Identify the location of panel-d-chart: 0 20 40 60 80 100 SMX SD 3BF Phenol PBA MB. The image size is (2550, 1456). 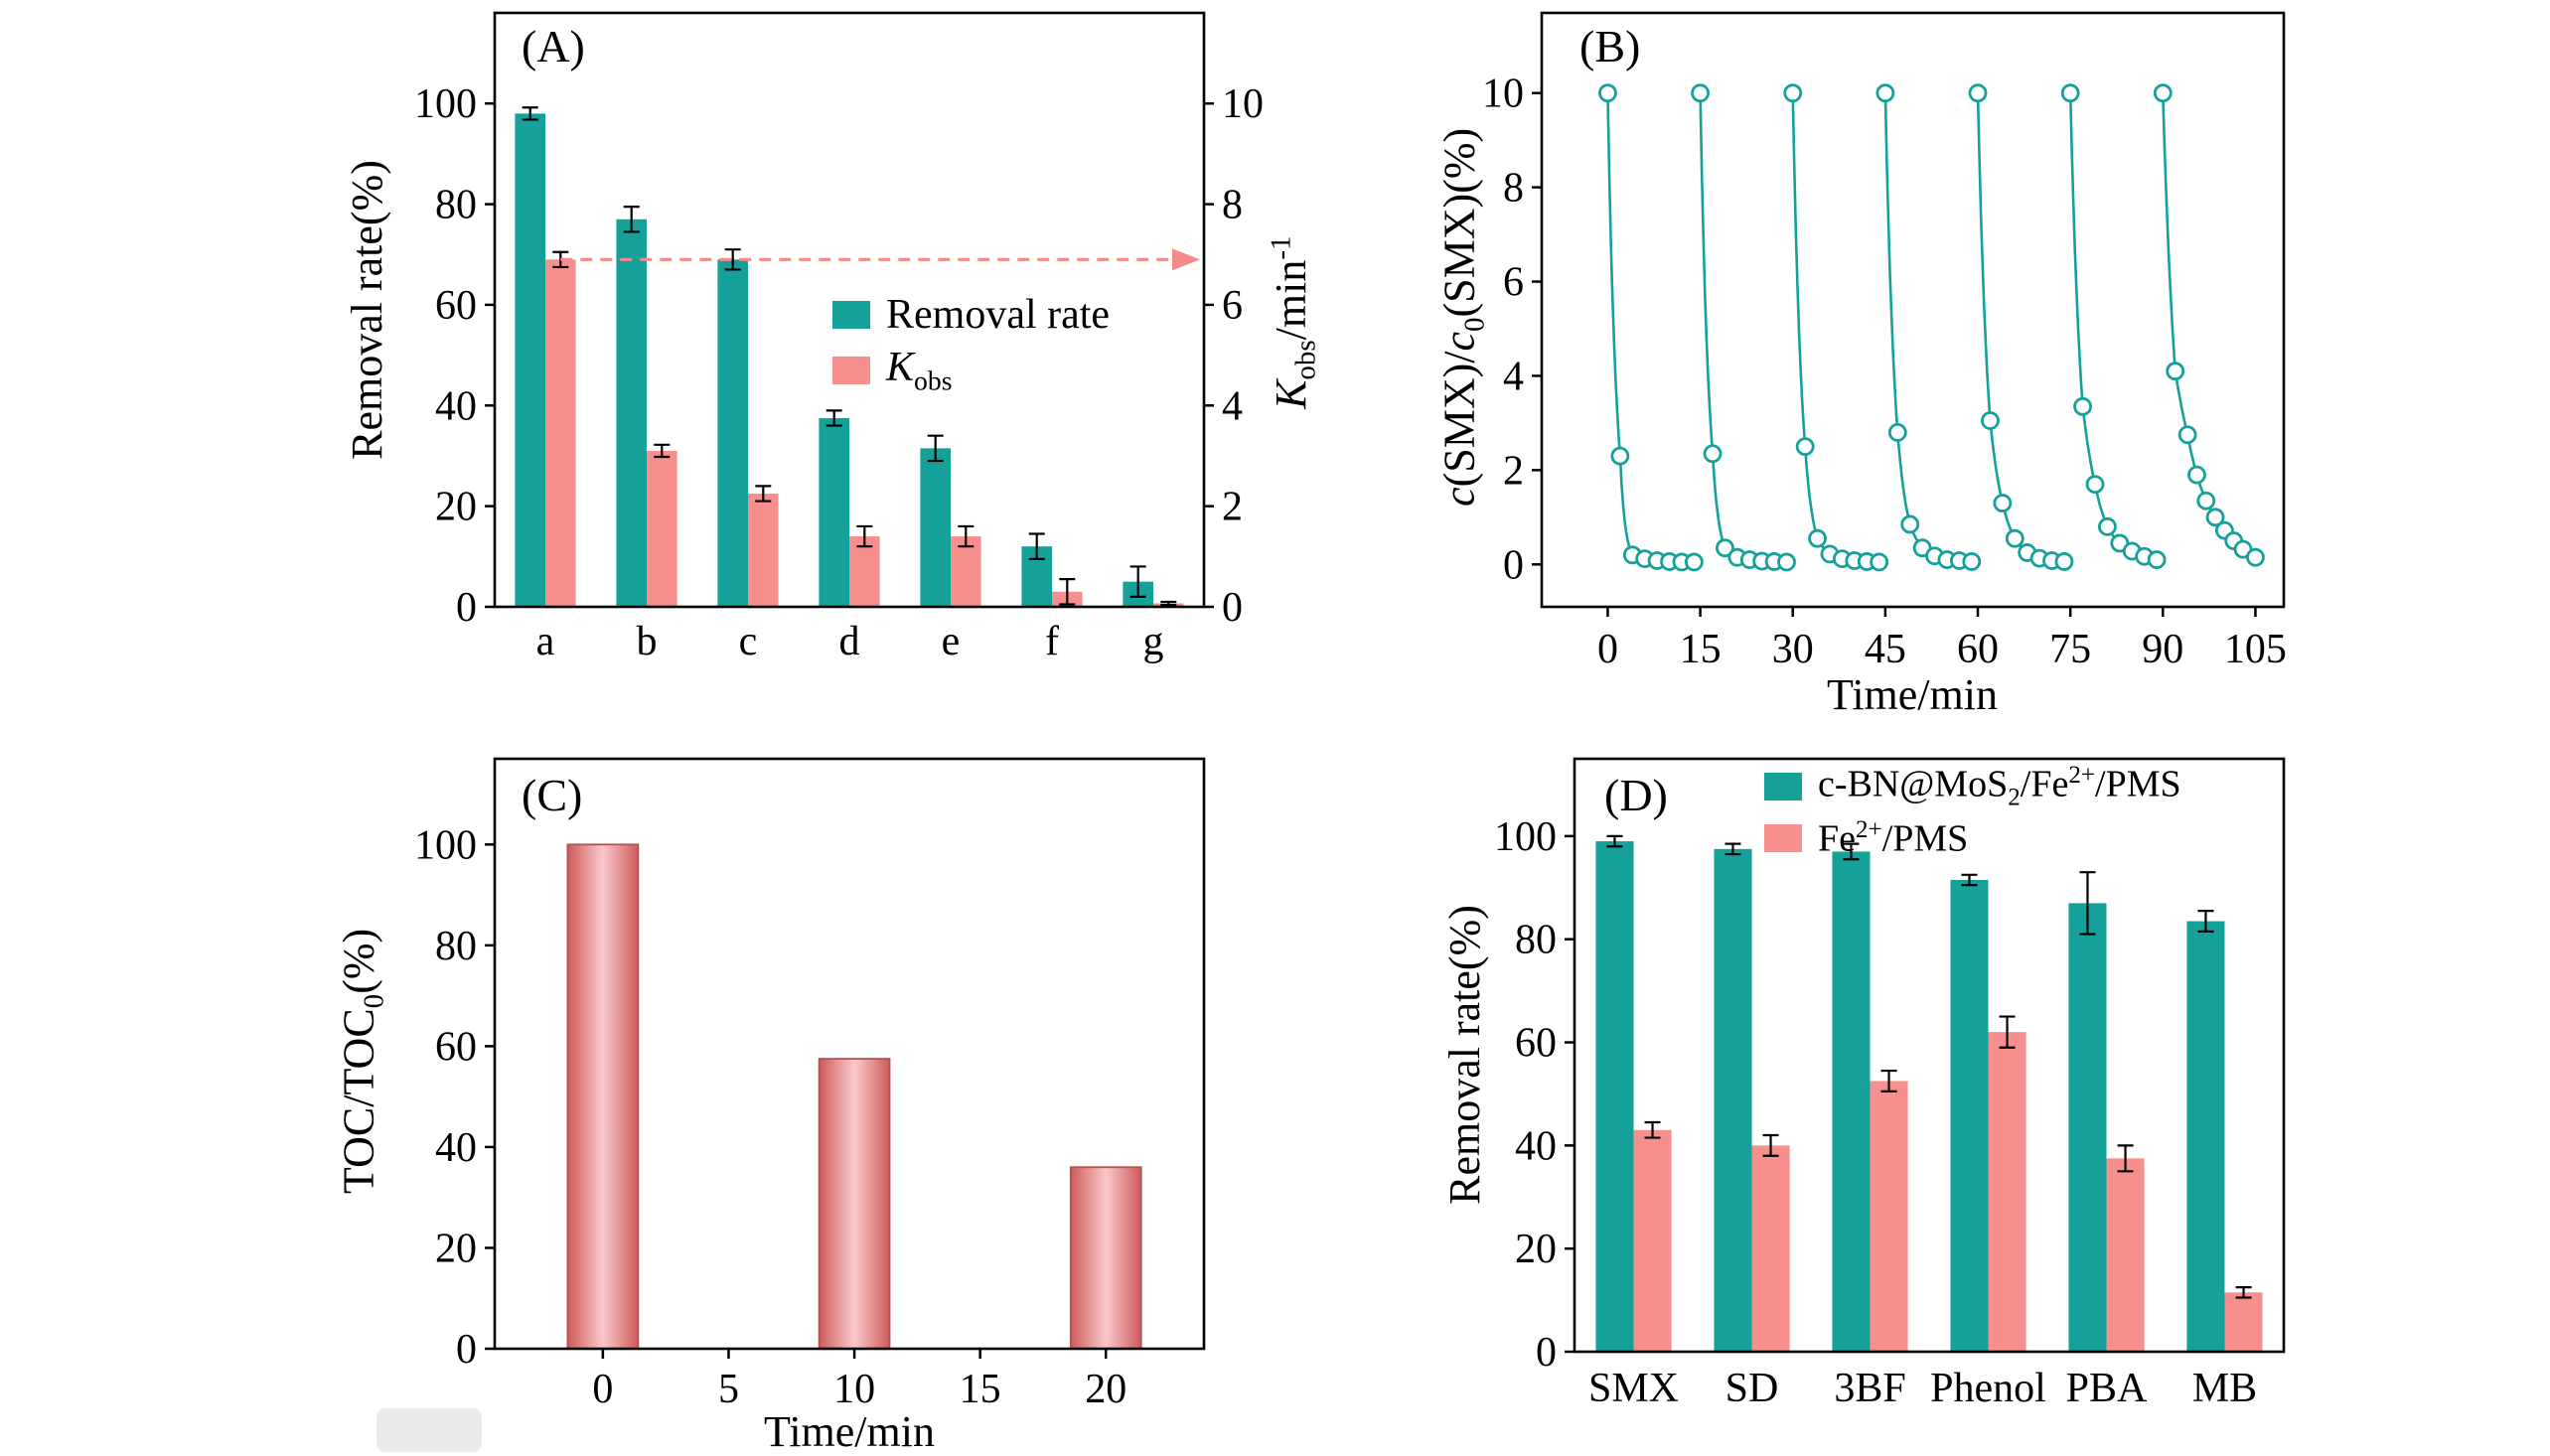
(1890, 1084).